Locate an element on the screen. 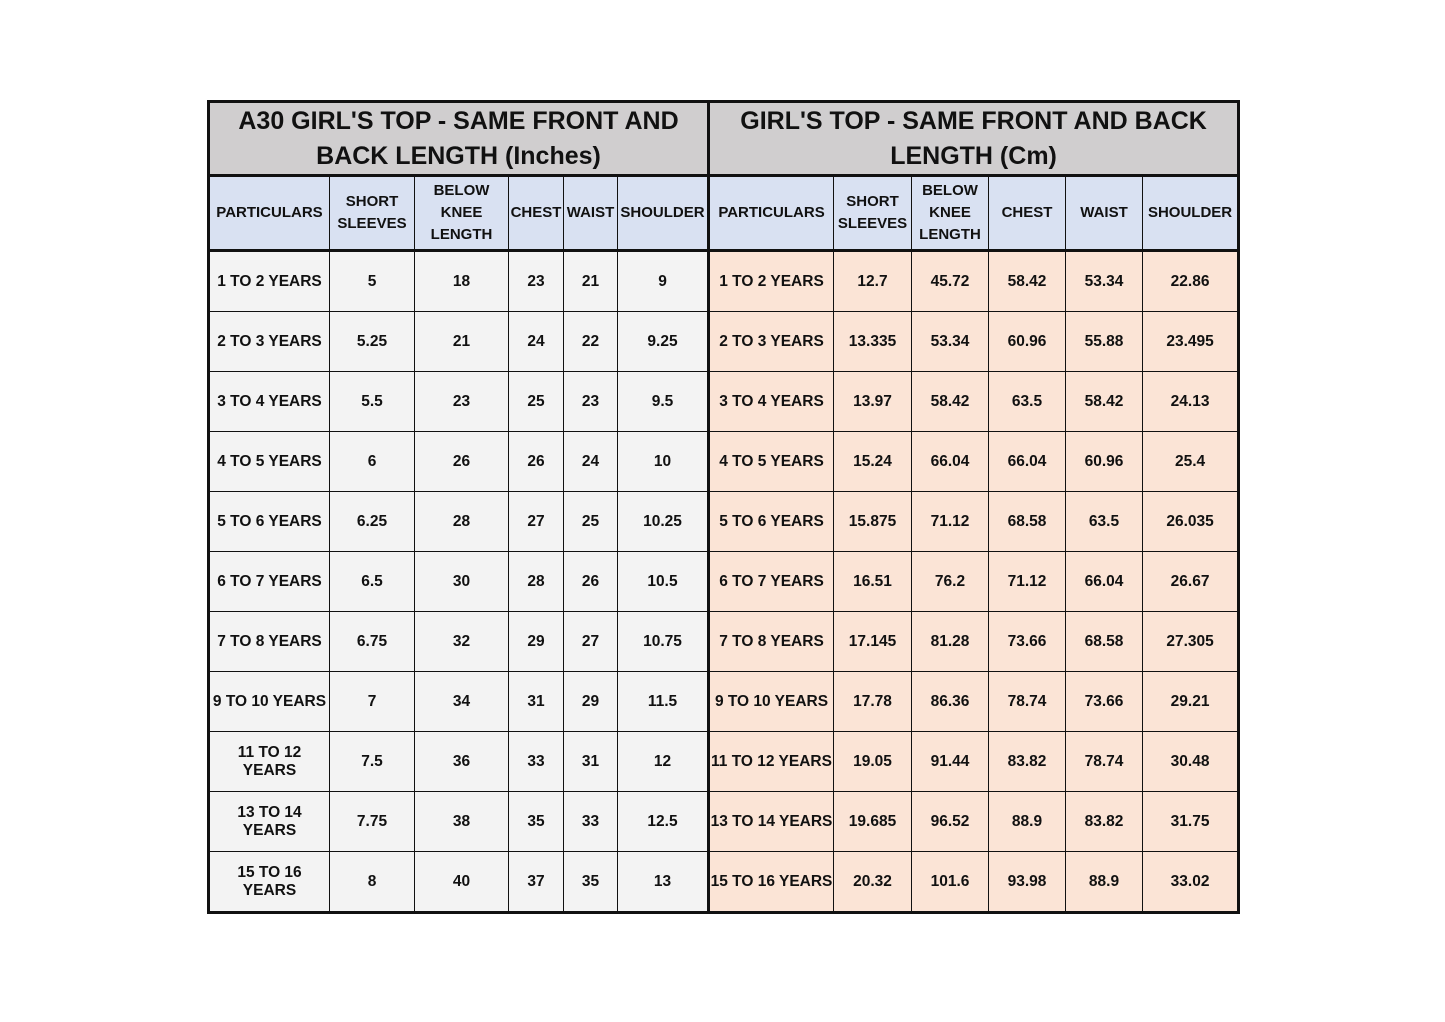 The image size is (1445, 1022). cm-cell: 76.2 is located at coordinates (950, 581).